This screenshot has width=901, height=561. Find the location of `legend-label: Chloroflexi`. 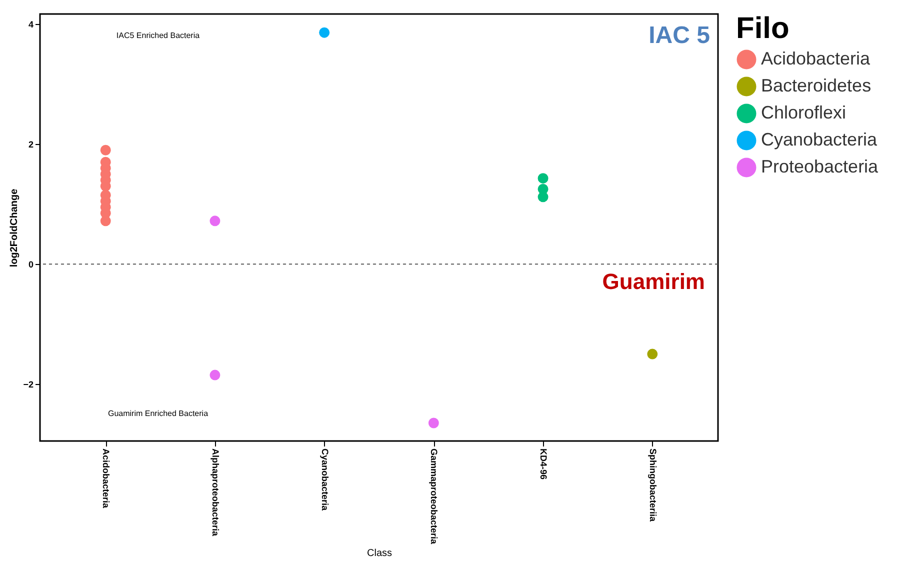

legend-label: Chloroflexi is located at coordinates (803, 112).